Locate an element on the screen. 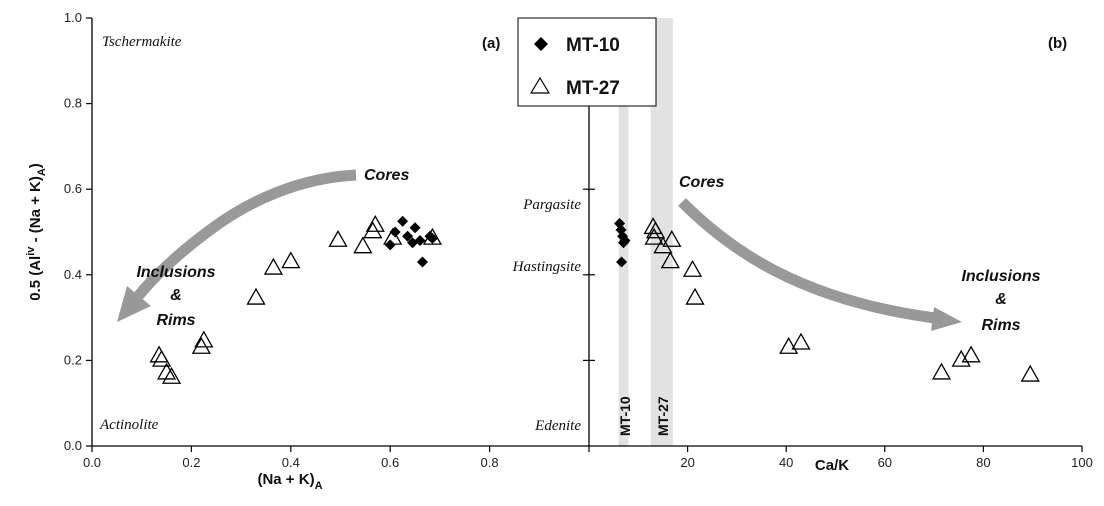  y-tick-label: 0.0 is located at coordinates (73, 445).